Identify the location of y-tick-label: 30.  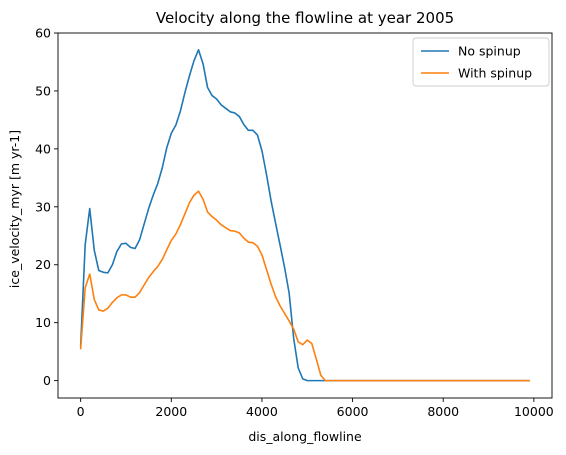
(43, 206).